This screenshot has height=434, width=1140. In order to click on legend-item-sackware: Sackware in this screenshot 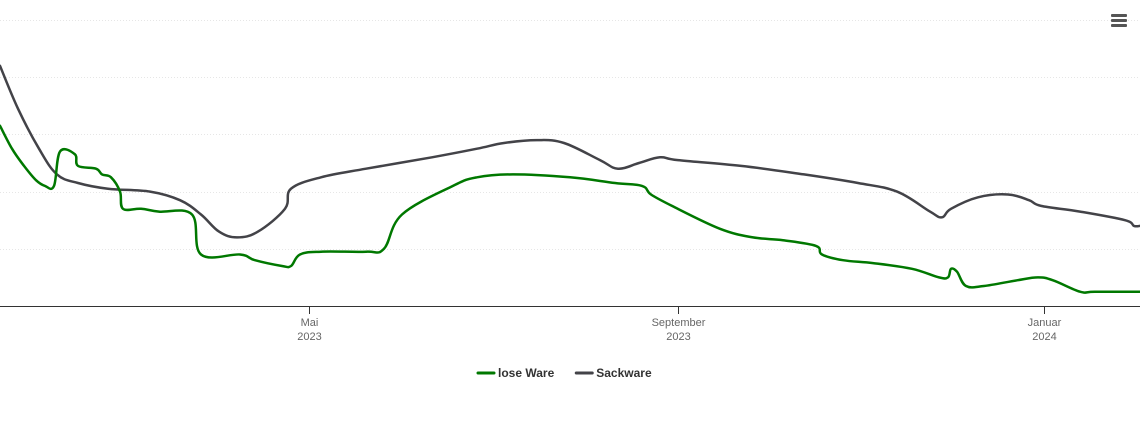, I will do `click(613, 373)`.